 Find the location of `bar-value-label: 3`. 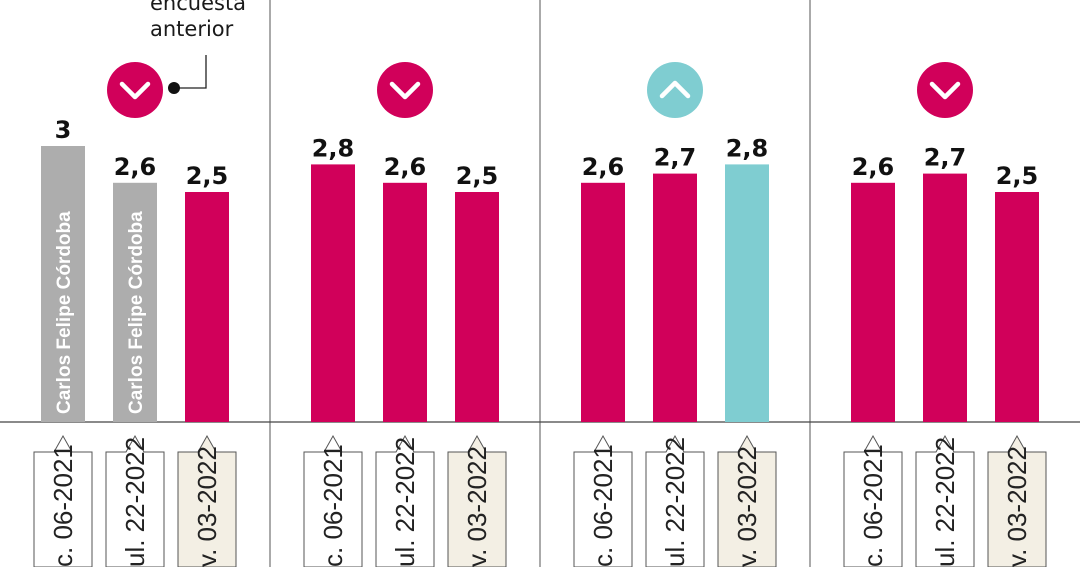

bar-value-label: 3 is located at coordinates (63, 130).